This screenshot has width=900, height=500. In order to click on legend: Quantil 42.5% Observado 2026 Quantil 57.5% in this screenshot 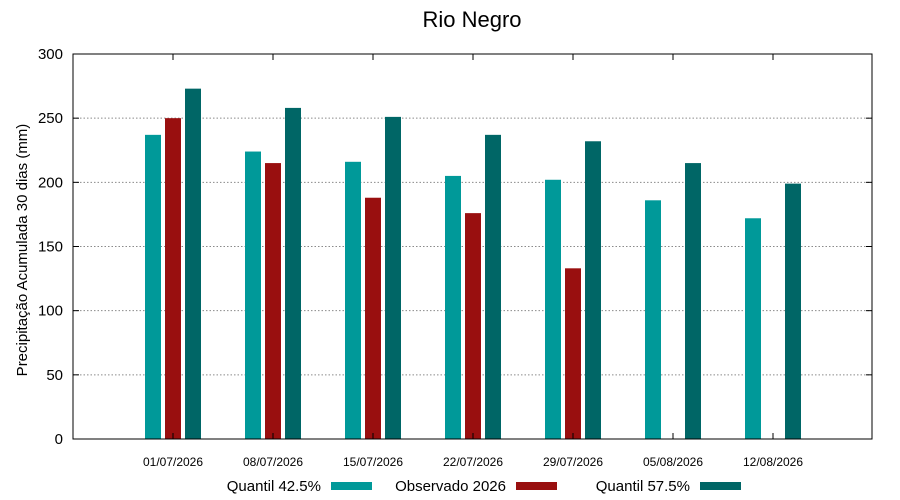, I will do `click(484, 486)`.